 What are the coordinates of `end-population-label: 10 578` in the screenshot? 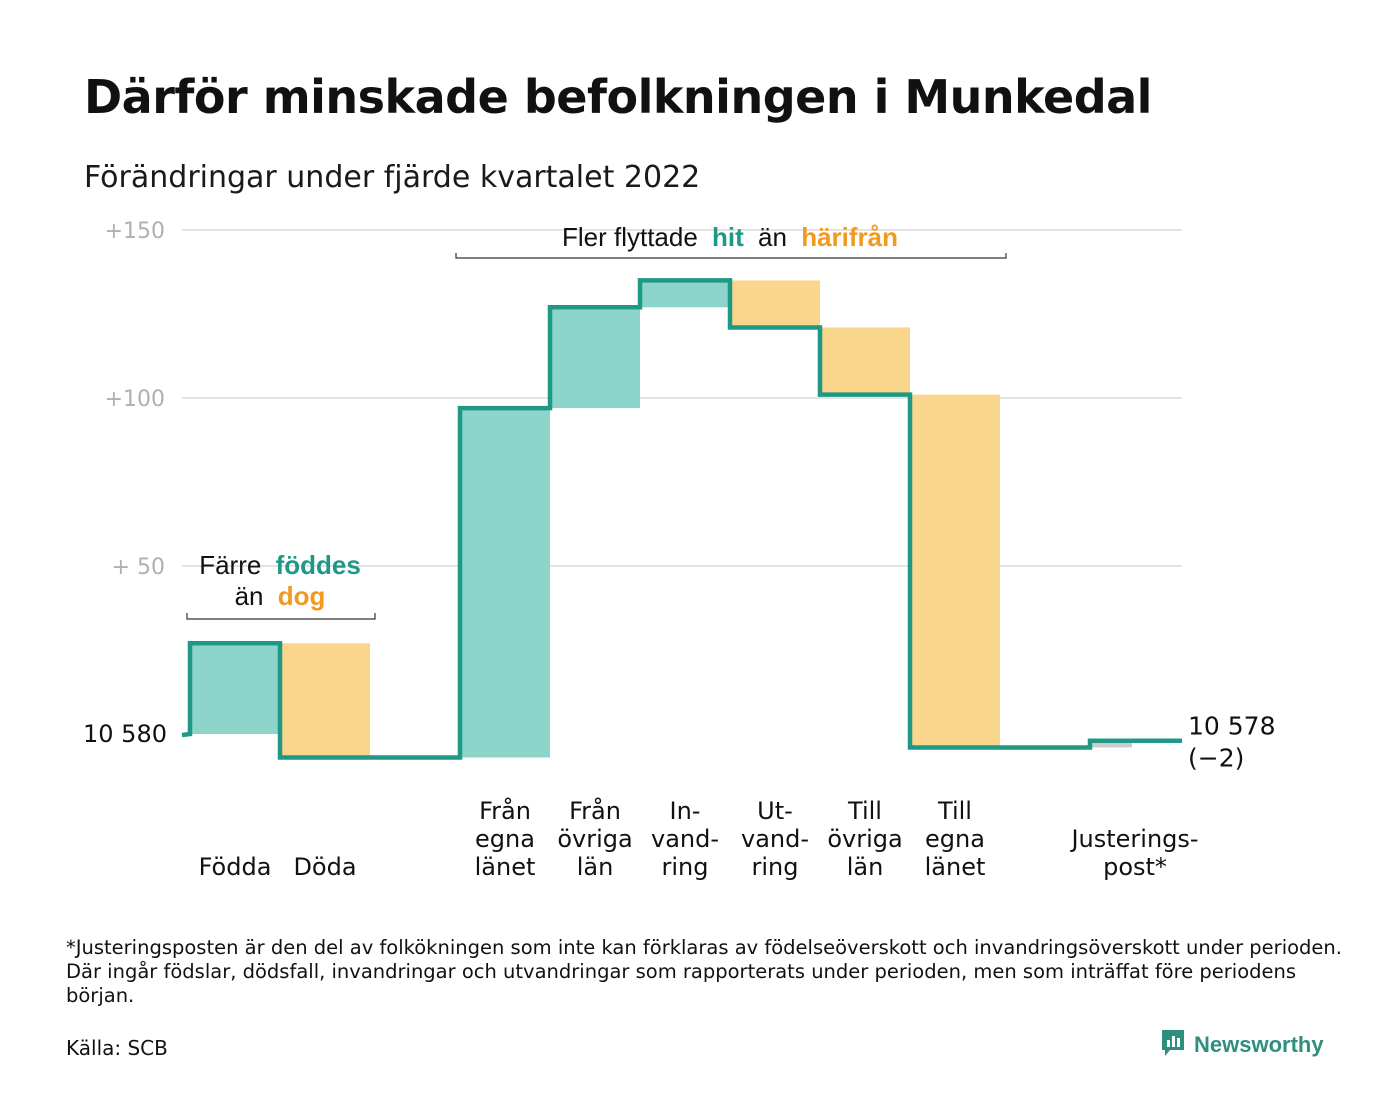 It's located at (1231, 726).